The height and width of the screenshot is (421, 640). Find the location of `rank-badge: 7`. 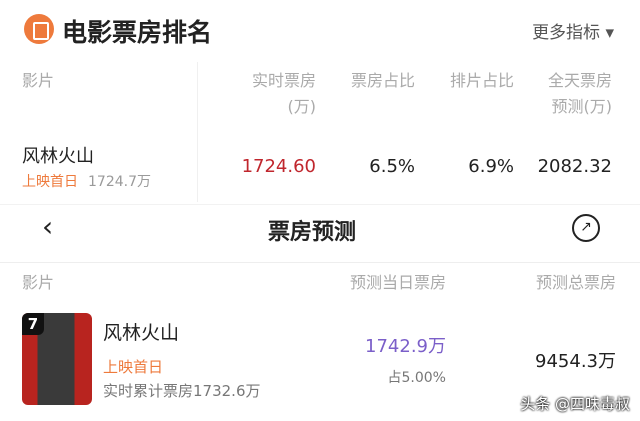

rank-badge: 7 is located at coordinates (33, 324).